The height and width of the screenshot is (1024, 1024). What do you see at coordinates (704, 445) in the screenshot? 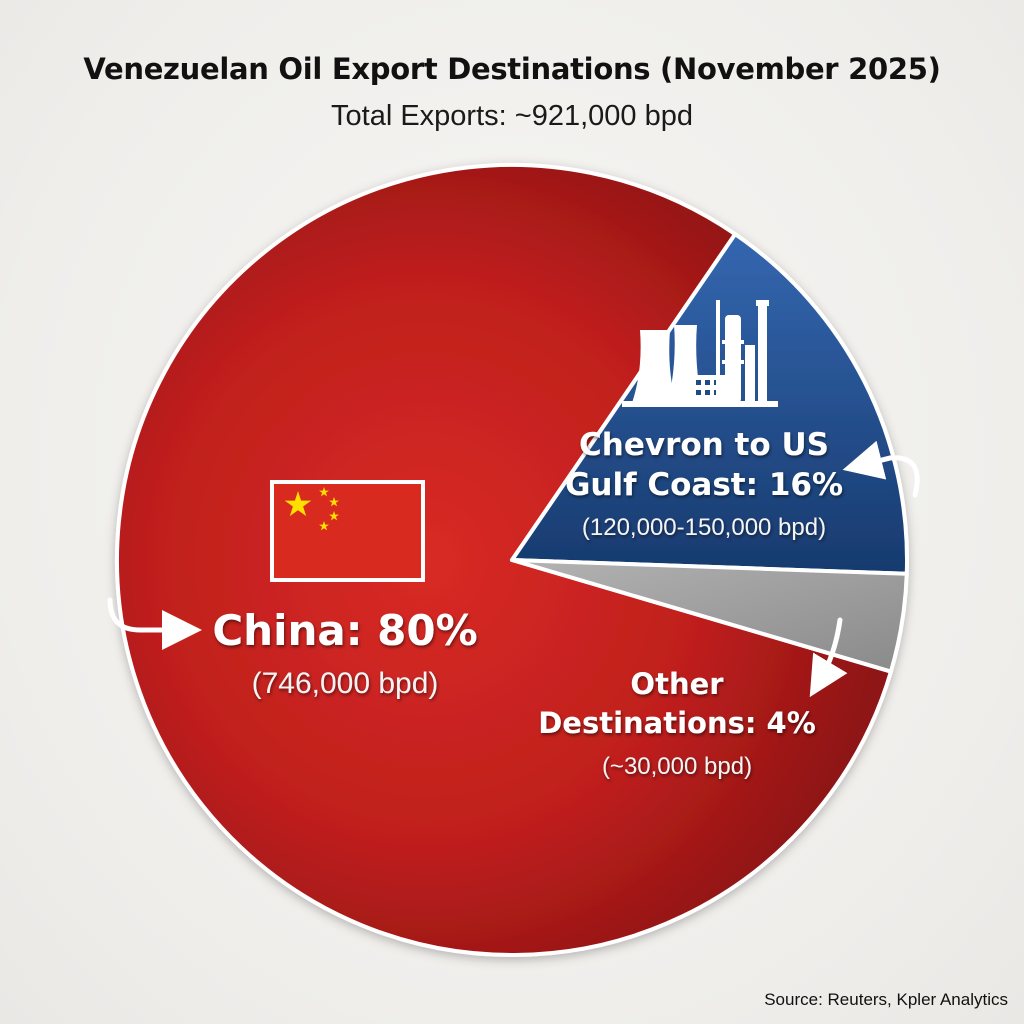
I see `chevron-label-line1: Chevron to US` at bounding box center [704, 445].